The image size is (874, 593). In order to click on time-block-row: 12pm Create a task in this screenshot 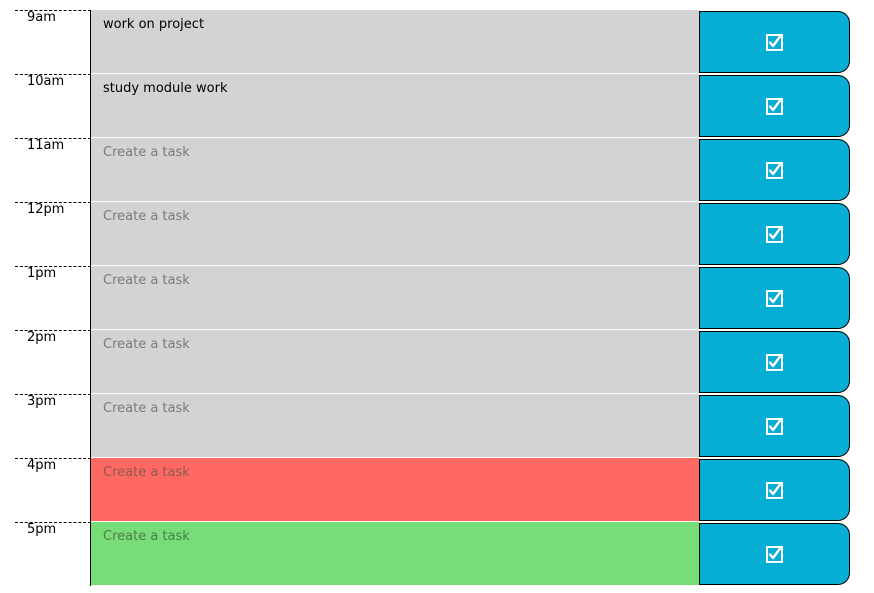, I will do `click(437, 234)`.